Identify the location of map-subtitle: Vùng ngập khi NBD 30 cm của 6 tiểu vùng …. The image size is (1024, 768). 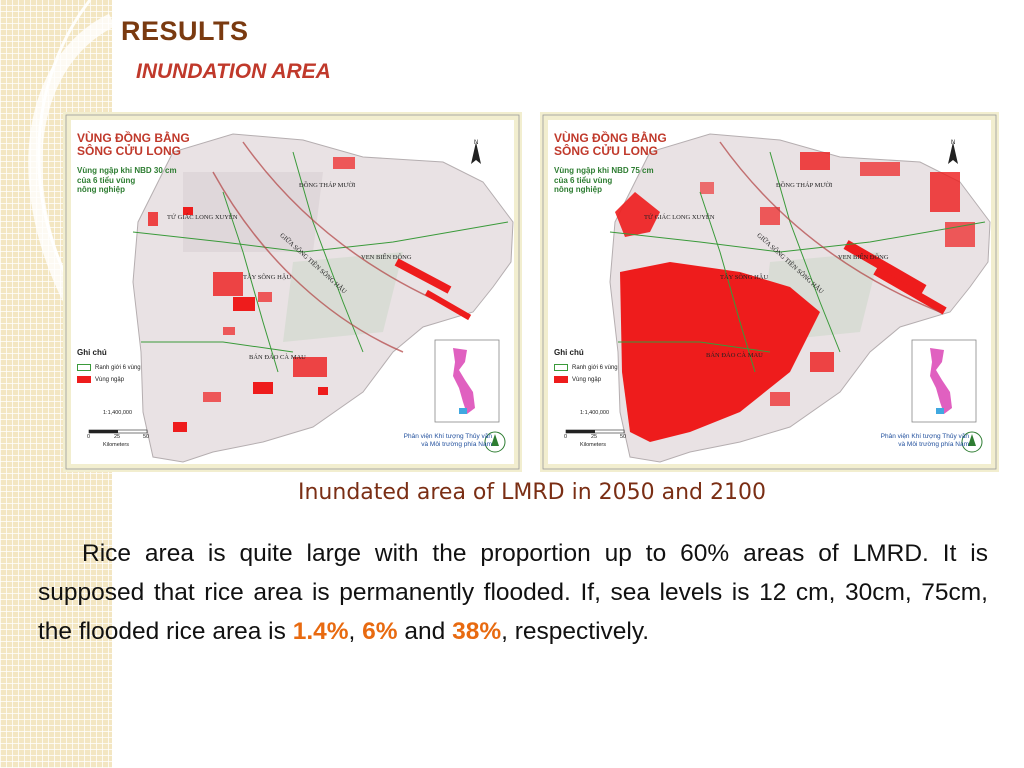
(127, 180).